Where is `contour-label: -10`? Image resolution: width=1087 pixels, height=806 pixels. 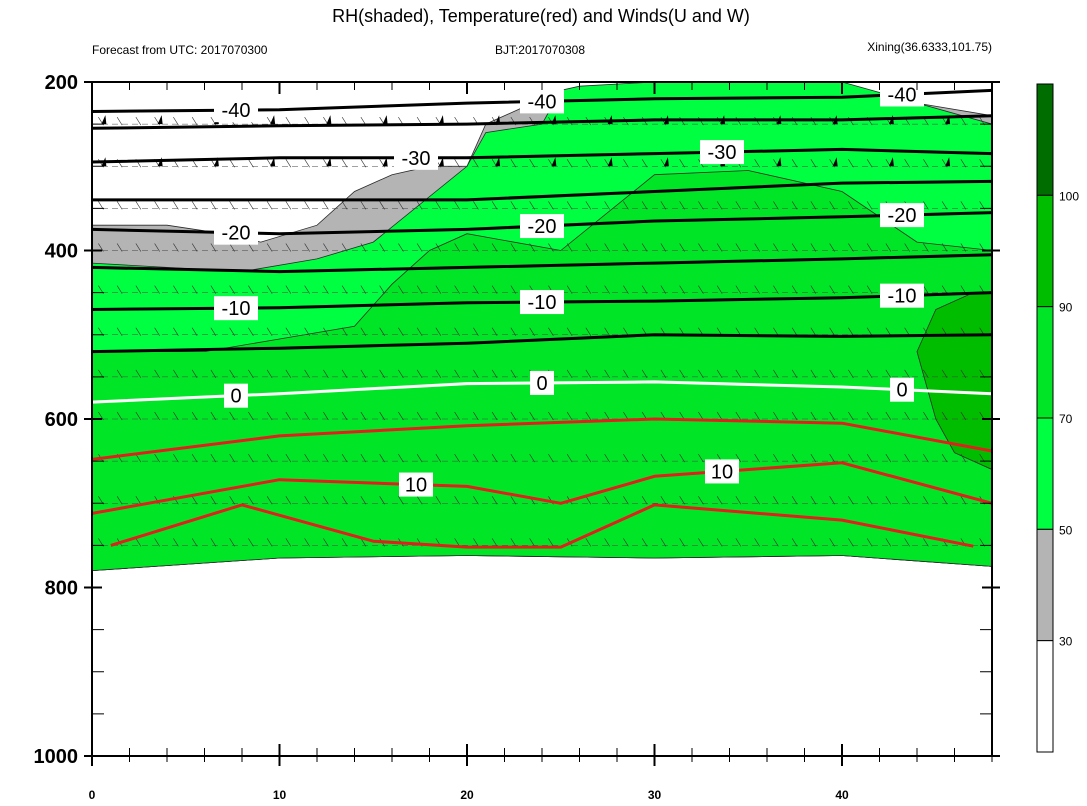 contour-label: -10 is located at coordinates (542, 302).